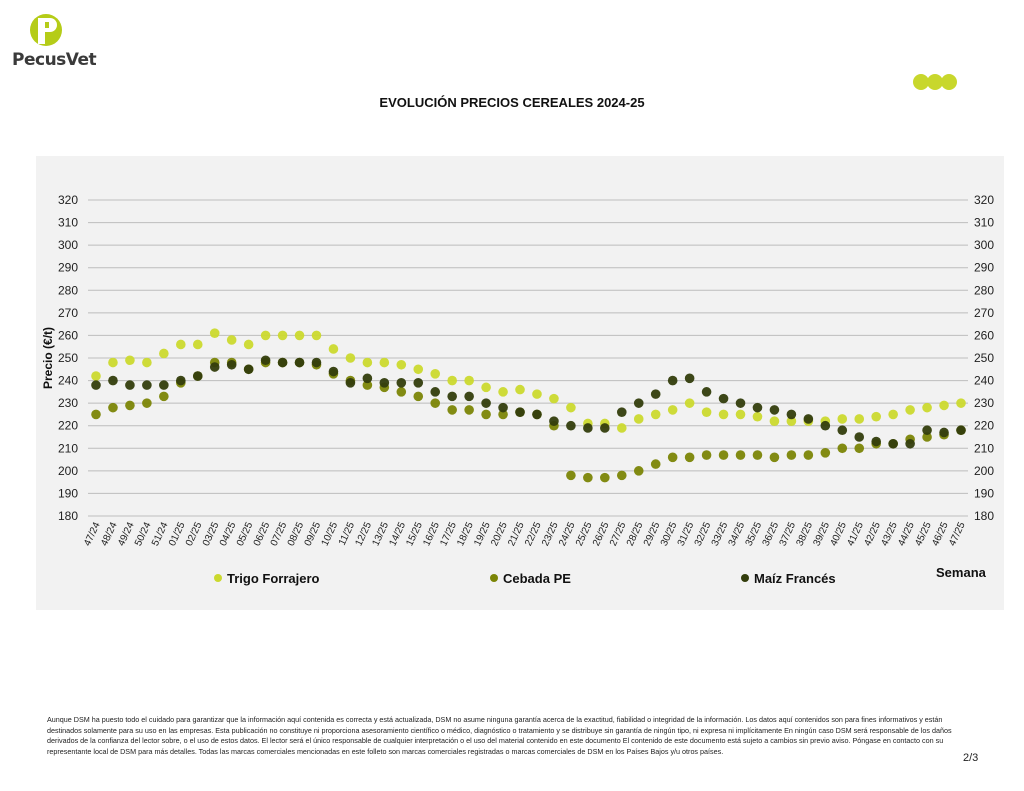 The height and width of the screenshot is (791, 1024). What do you see at coordinates (984, 448) in the screenshot?
I see `y-tick-label-right: 210` at bounding box center [984, 448].